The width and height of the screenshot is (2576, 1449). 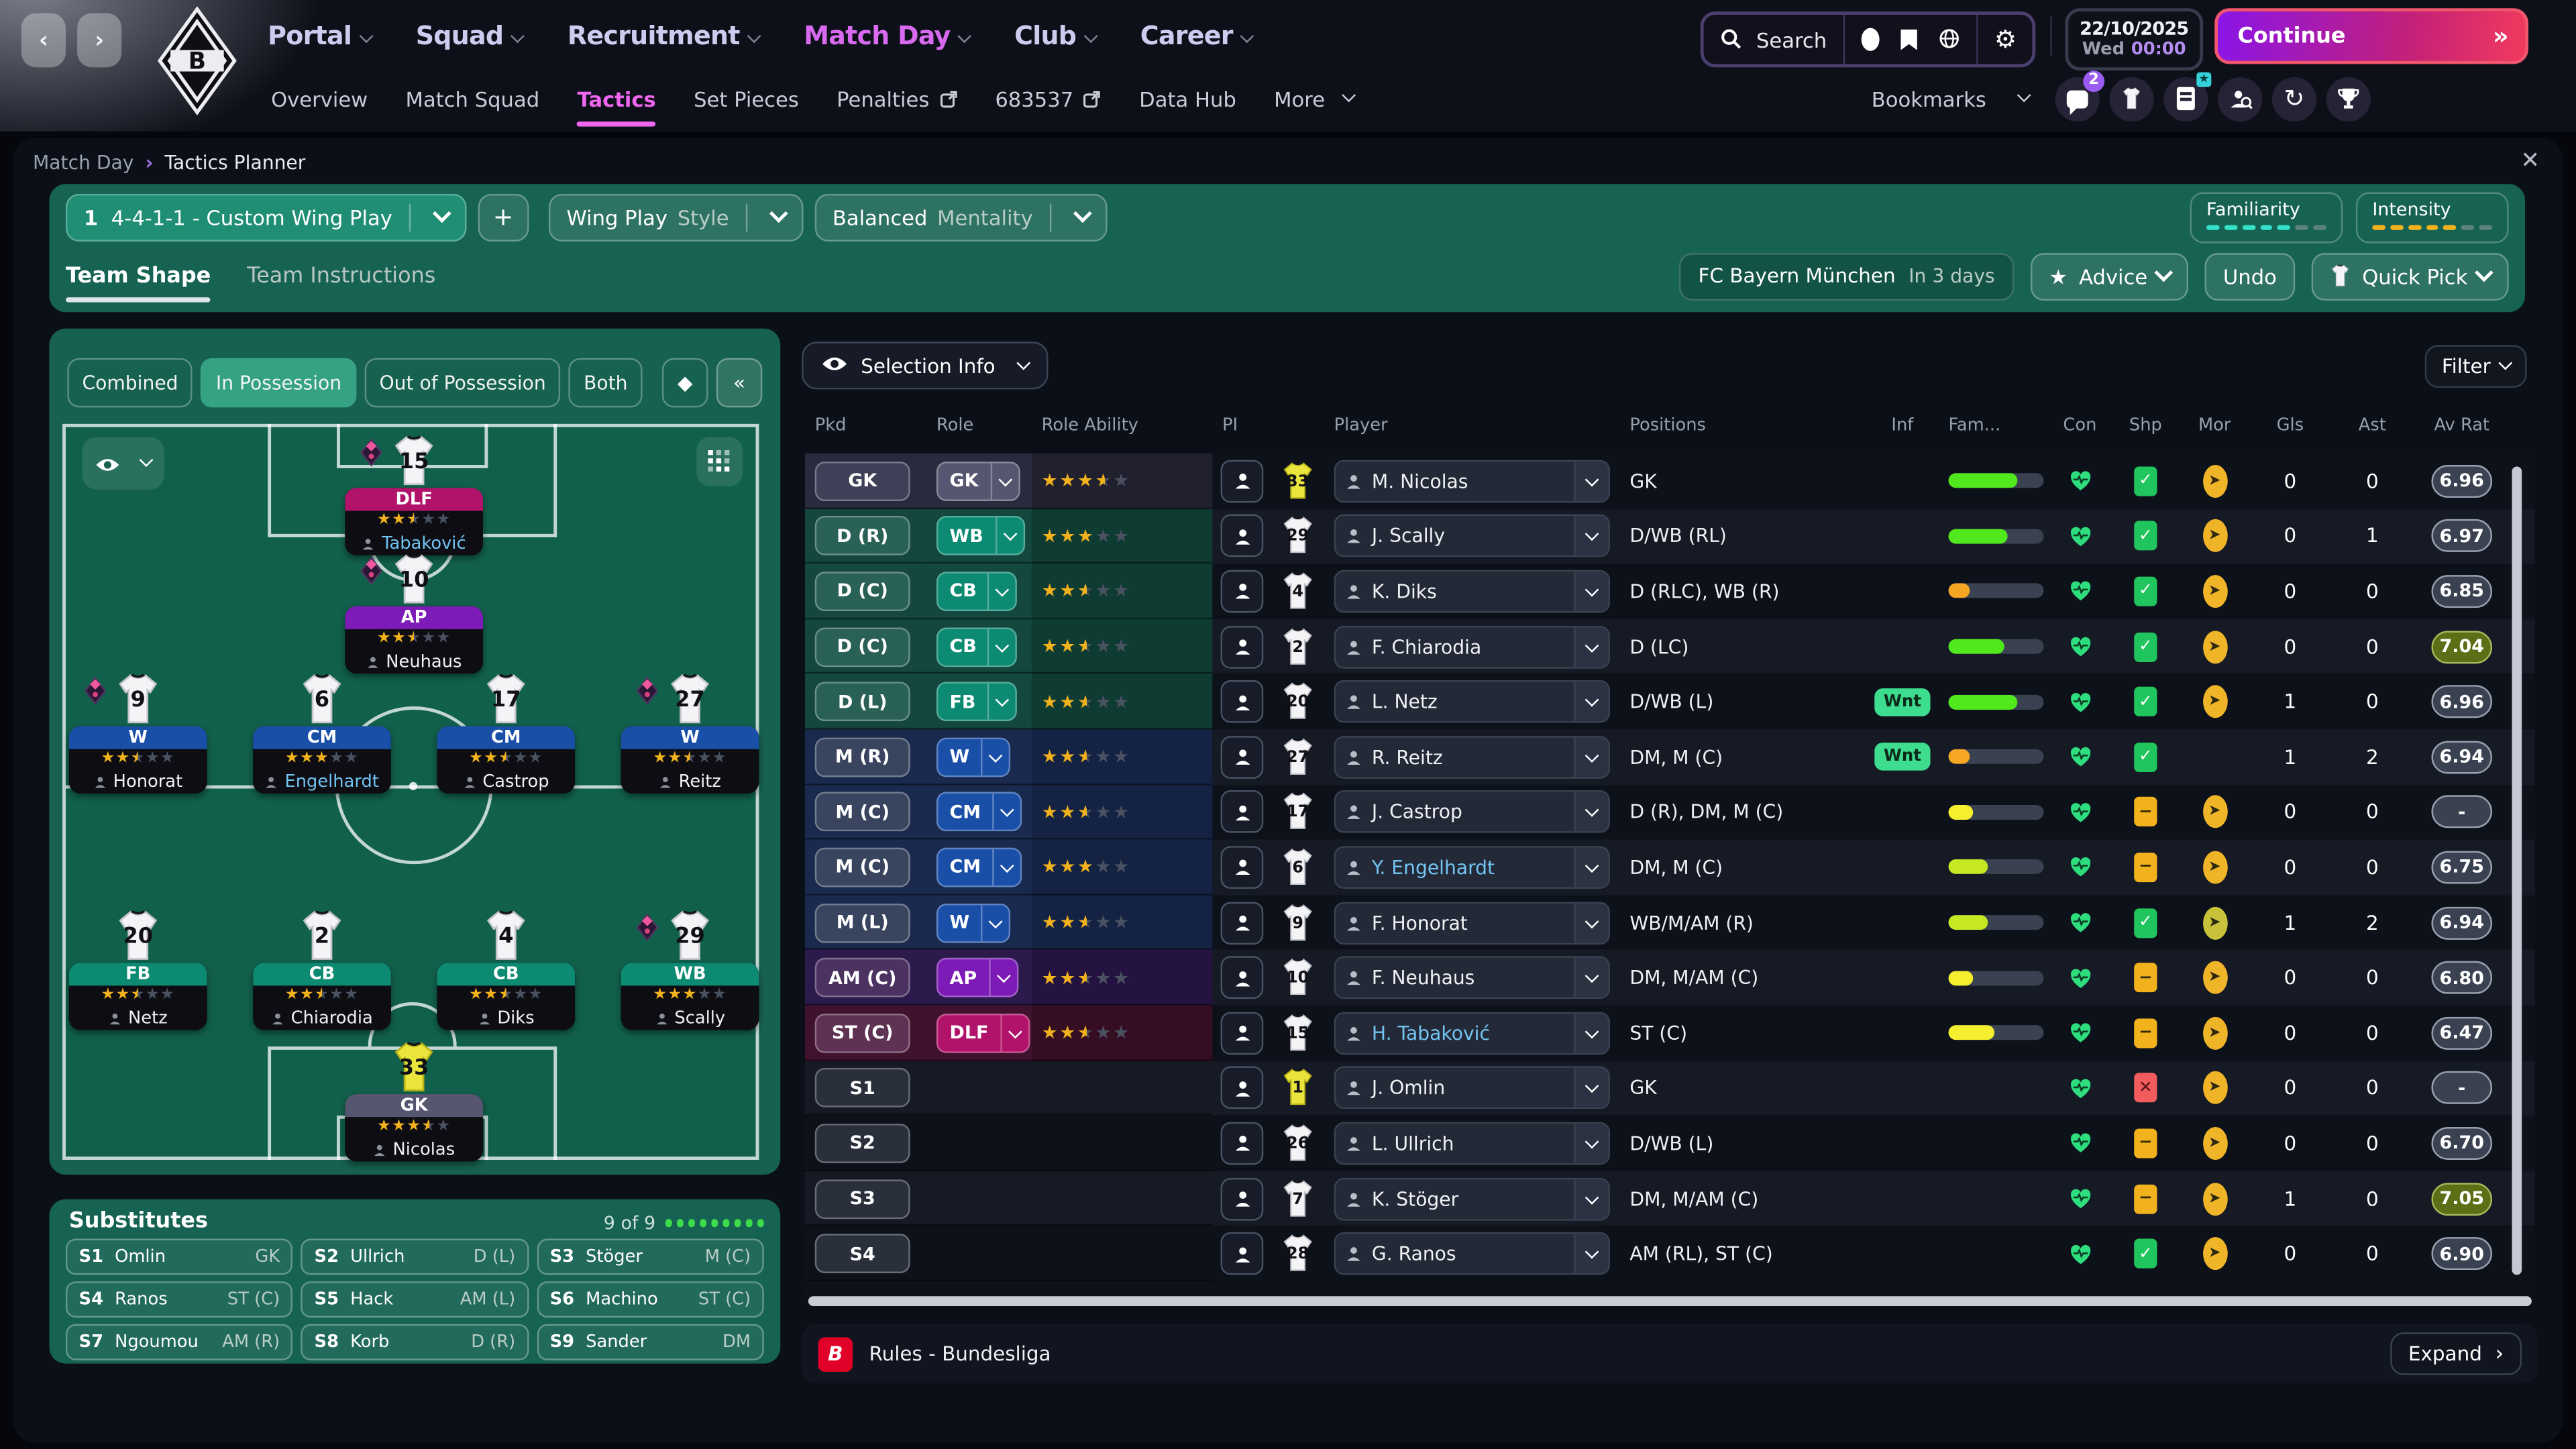 What do you see at coordinates (719, 461) in the screenshot?
I see `pitch-grid-toggle` at bounding box center [719, 461].